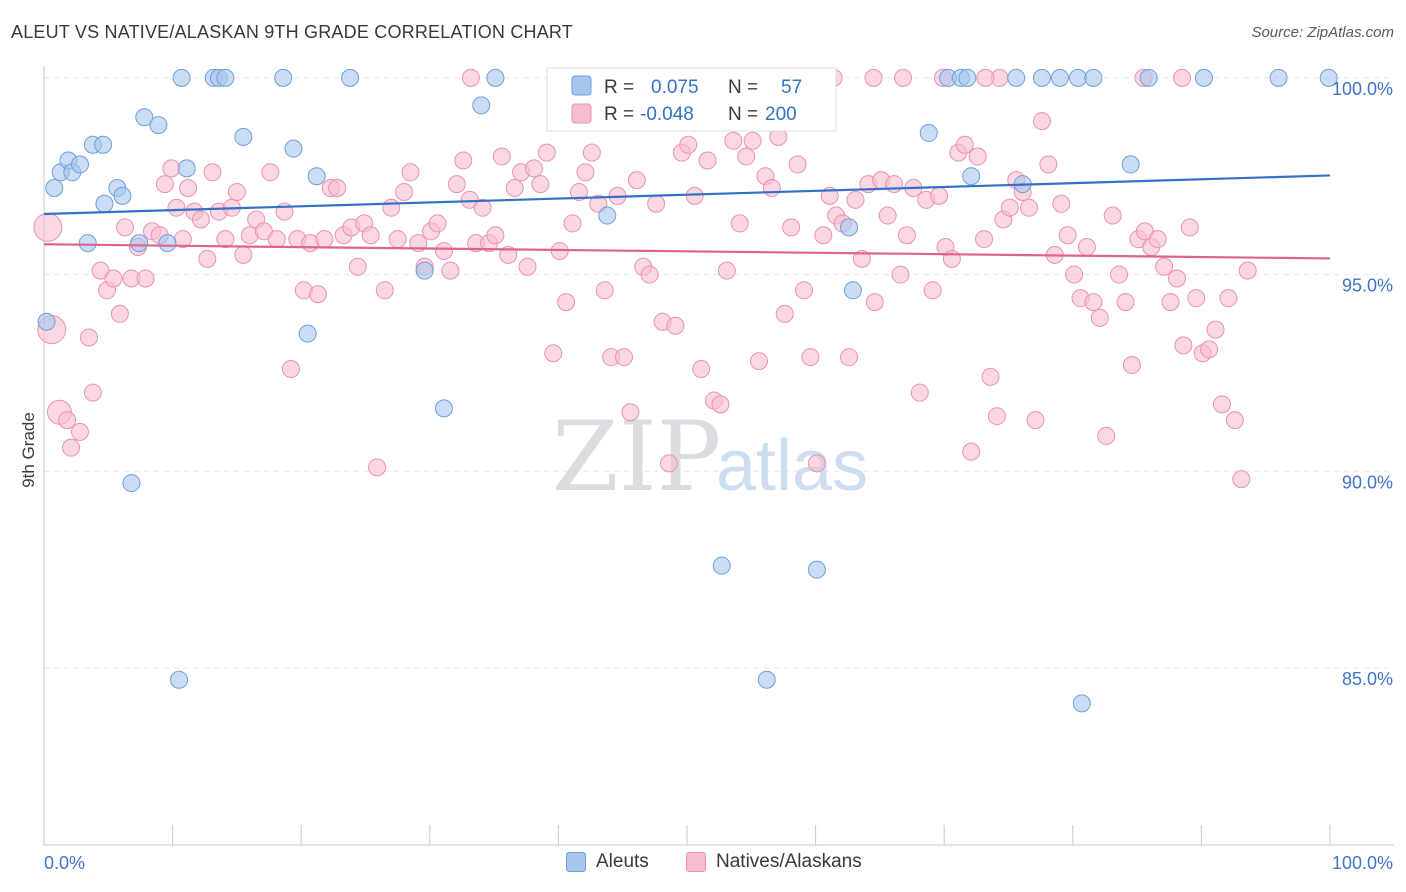 The height and width of the screenshot is (892, 1406). Describe the element at coordinates (636, 457) in the screenshot. I see `watermark-zip: ZIP` at that location.